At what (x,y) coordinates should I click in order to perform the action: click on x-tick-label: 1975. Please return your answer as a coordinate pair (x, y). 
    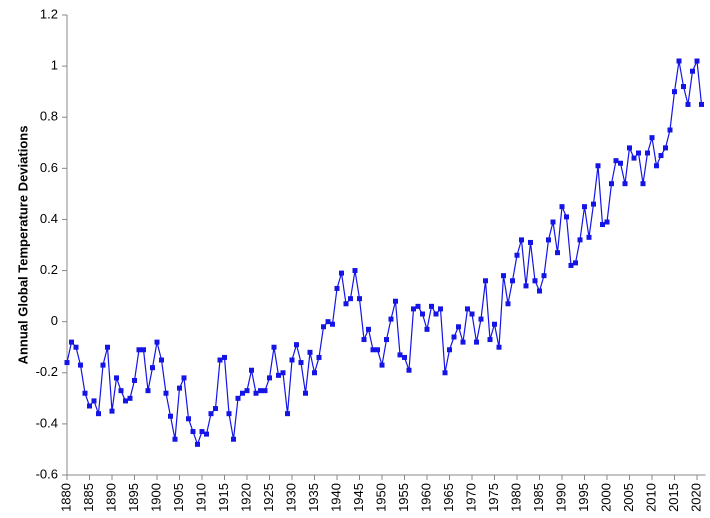
    Looking at the image, I should click on (493, 497).